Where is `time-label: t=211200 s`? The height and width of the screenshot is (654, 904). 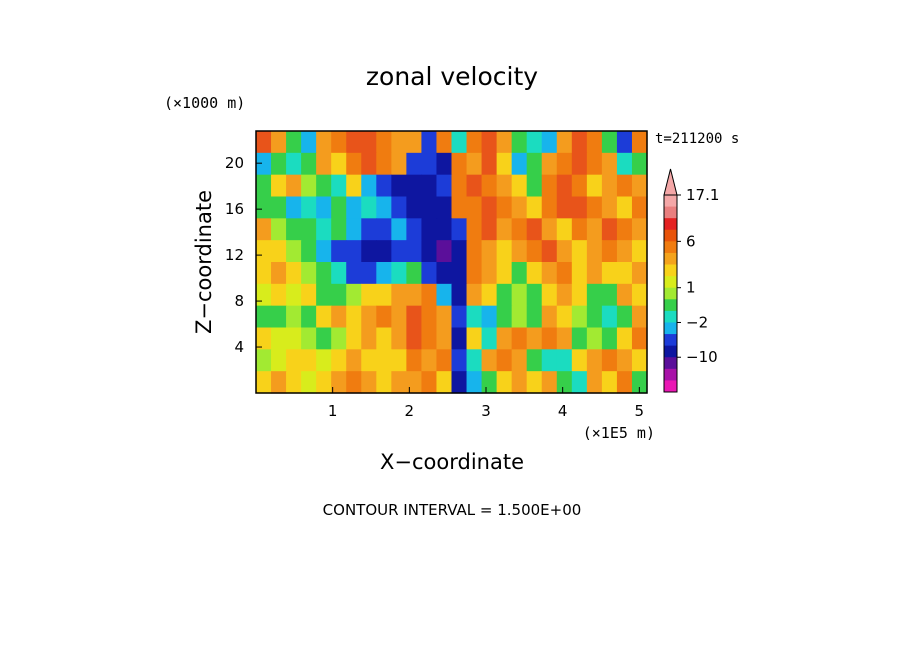 time-label: t=211200 s is located at coordinates (697, 139).